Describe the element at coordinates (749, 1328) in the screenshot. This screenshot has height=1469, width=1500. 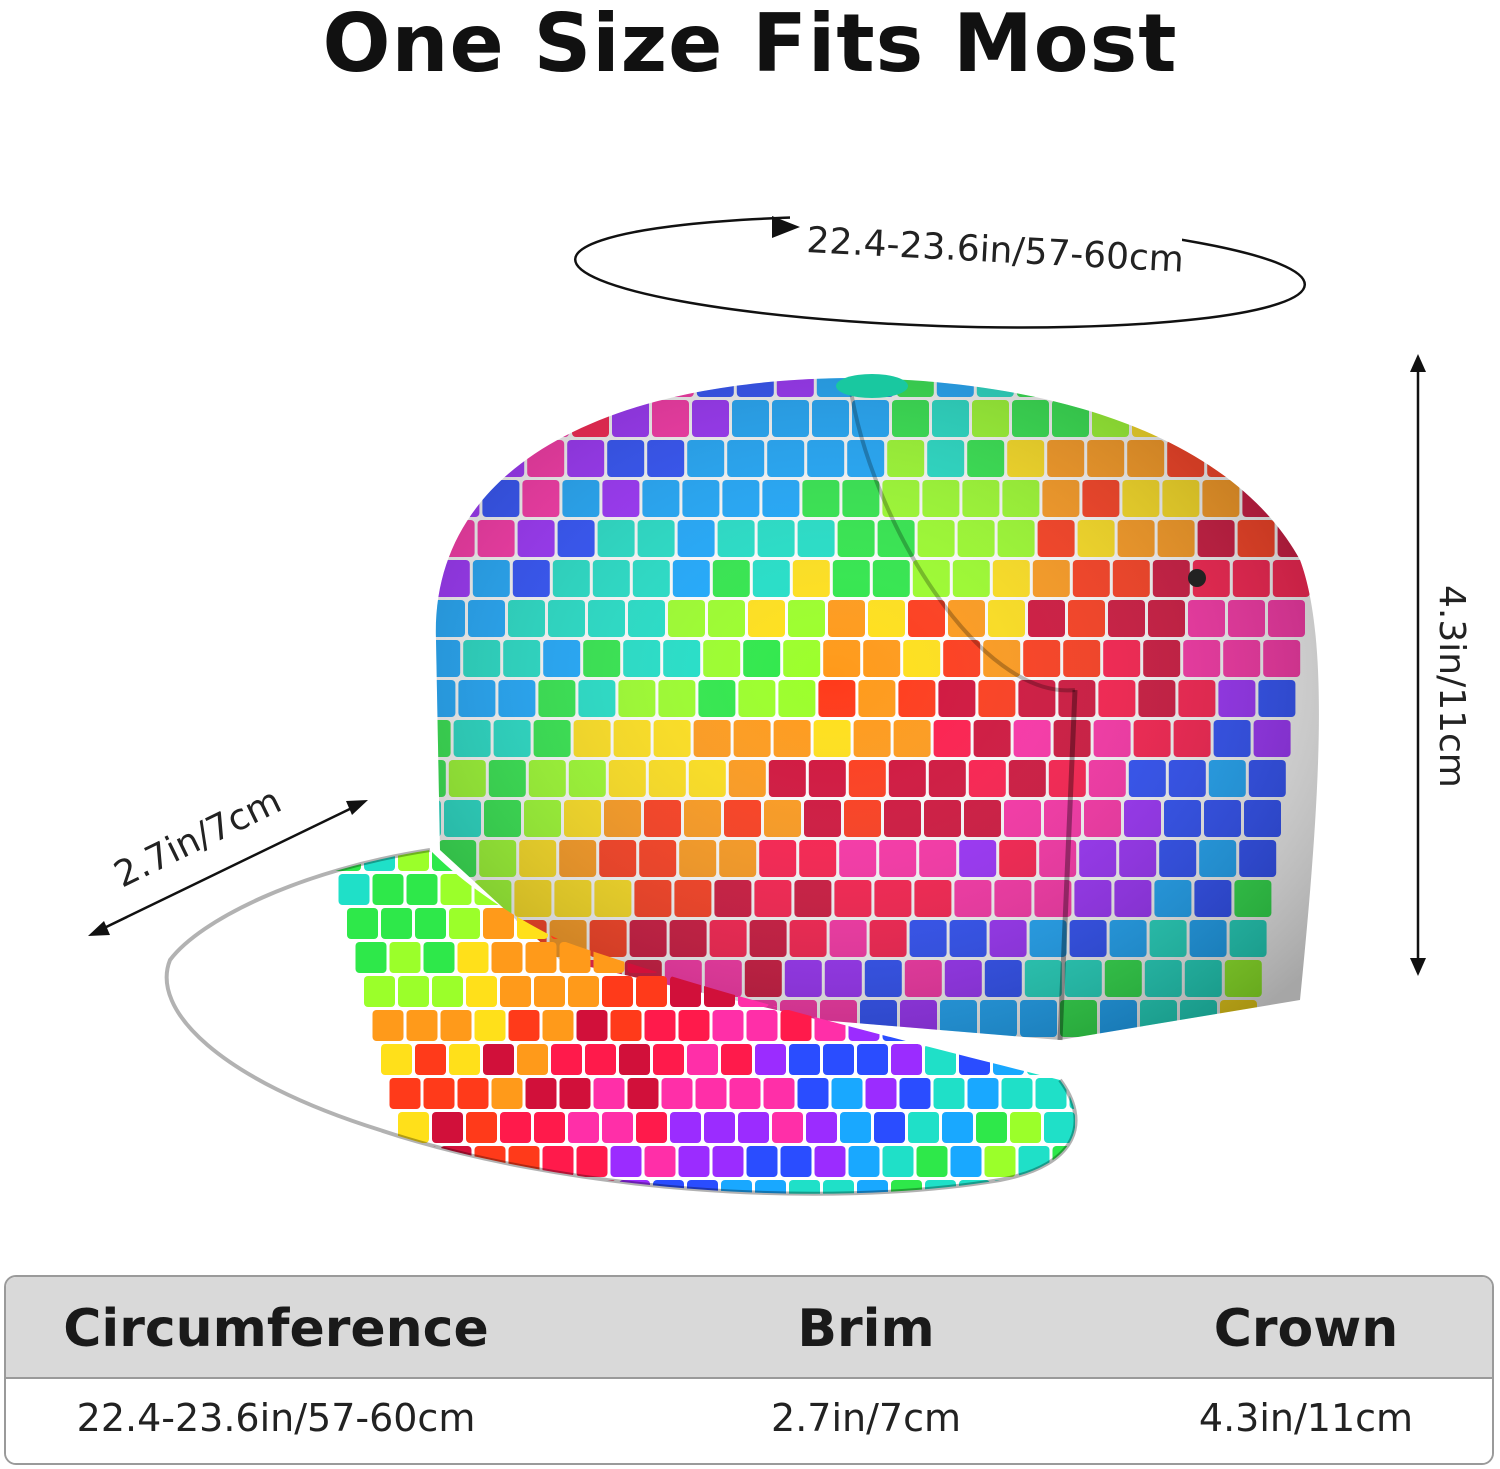
I see `size-table-header` at that location.